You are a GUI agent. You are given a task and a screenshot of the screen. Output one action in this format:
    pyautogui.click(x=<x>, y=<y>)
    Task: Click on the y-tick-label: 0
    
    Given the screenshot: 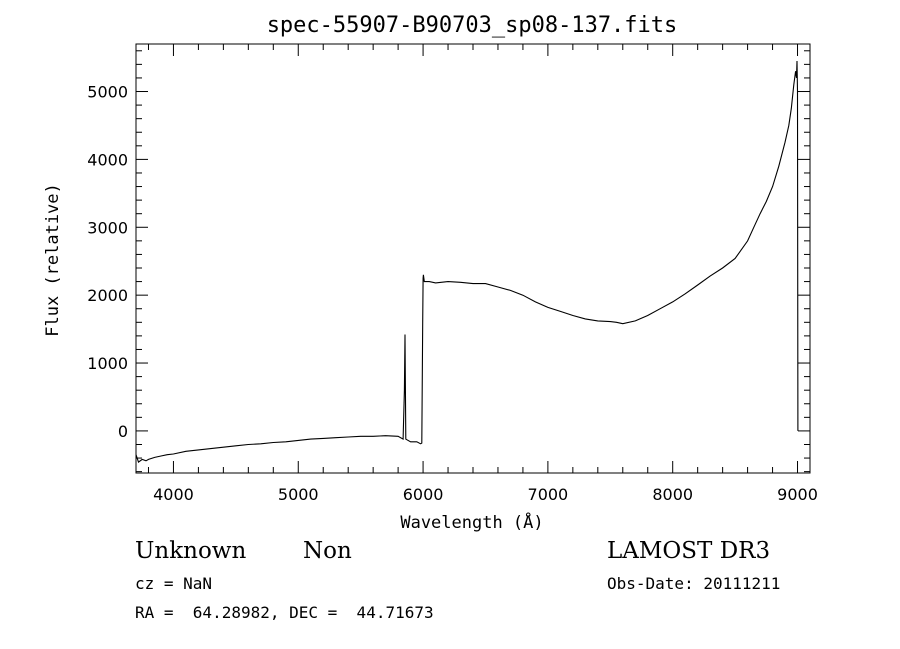 What is the action you would take?
    pyautogui.click(x=123, y=431)
    